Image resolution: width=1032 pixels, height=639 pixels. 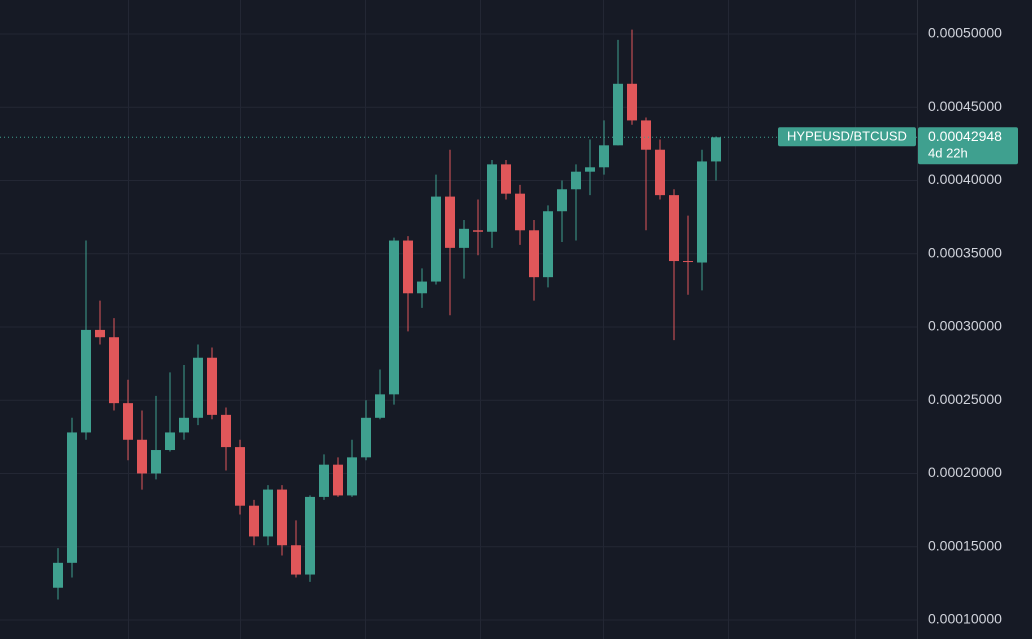 I want to click on y-tick-label: 0.00040000, so click(x=965, y=179).